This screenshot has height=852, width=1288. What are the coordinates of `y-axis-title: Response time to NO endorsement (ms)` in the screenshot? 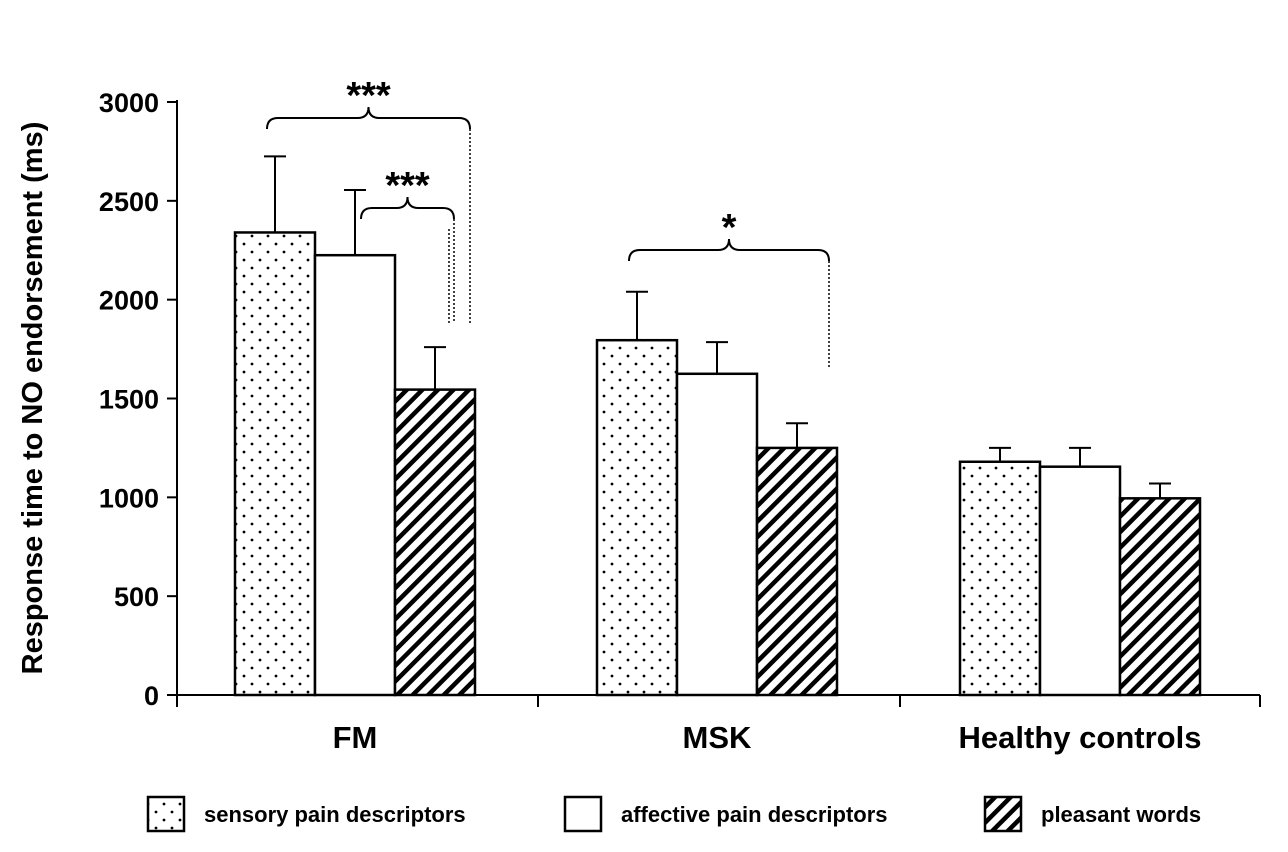 It's located at (33, 398).